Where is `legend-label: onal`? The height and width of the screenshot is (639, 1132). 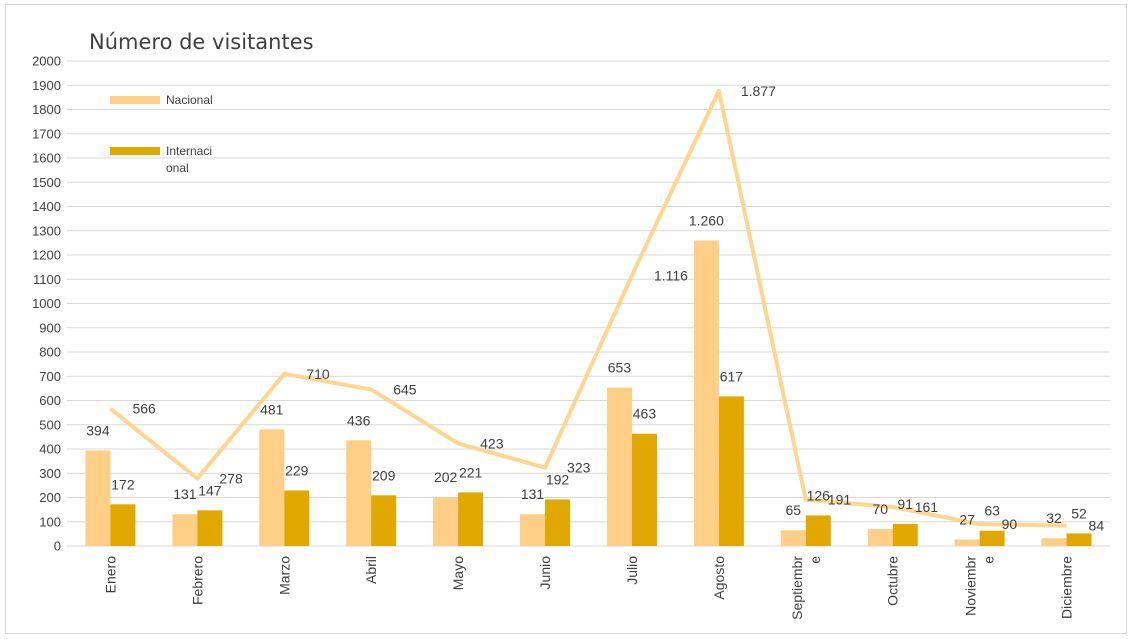 legend-label: onal is located at coordinates (177, 168).